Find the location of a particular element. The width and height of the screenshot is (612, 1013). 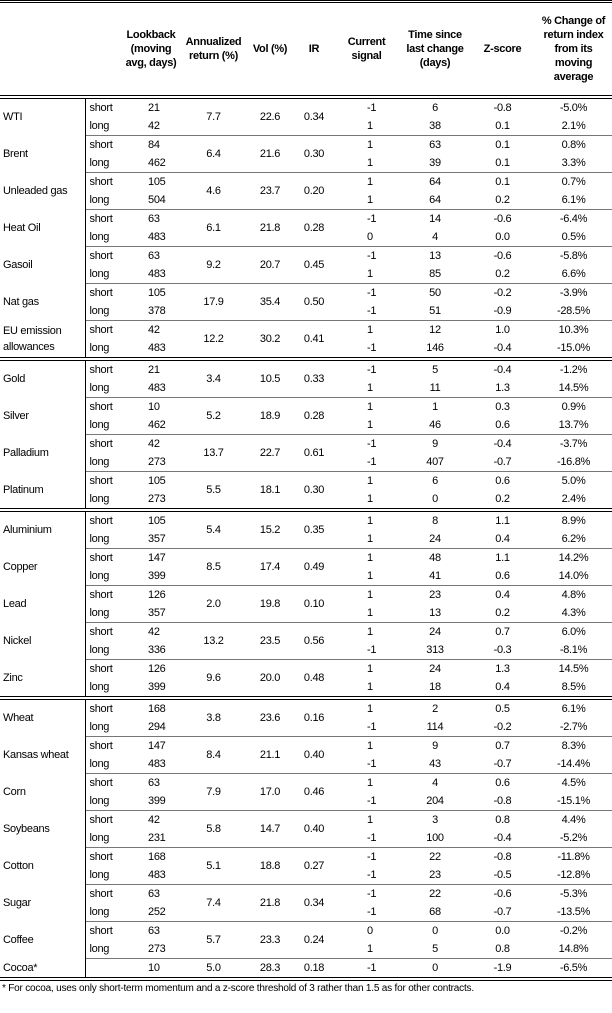

annualized-return-value: 5.0 is located at coordinates (213, 968).